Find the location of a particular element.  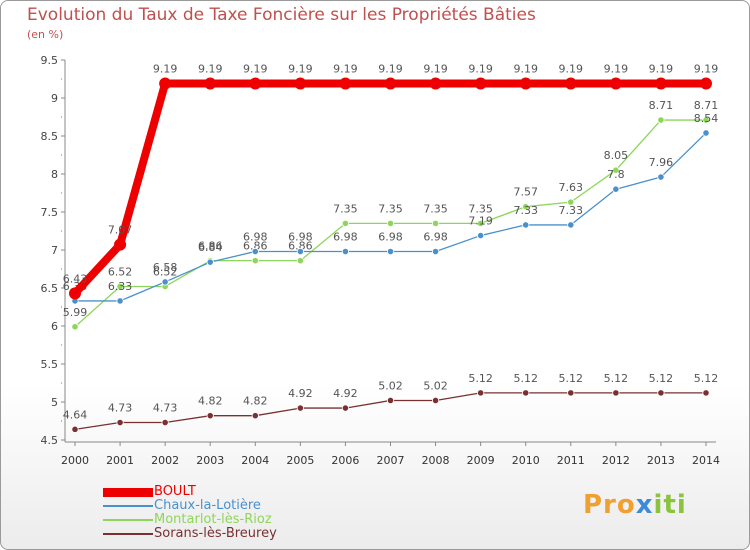

x-tick-label: 2007 is located at coordinates (391, 460).